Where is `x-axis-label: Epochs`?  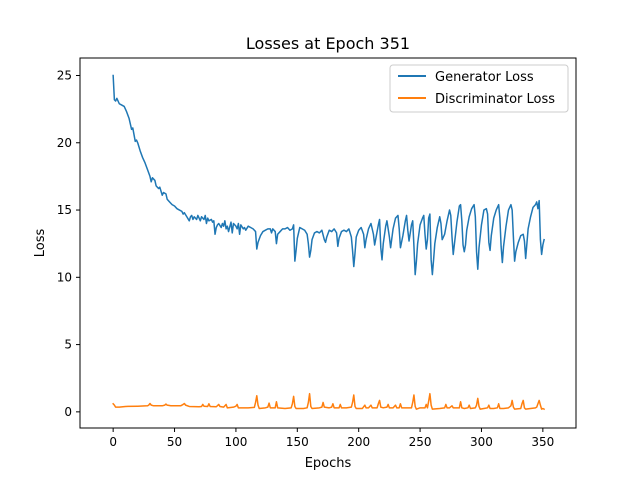
x-axis-label: Epochs is located at coordinates (328, 463).